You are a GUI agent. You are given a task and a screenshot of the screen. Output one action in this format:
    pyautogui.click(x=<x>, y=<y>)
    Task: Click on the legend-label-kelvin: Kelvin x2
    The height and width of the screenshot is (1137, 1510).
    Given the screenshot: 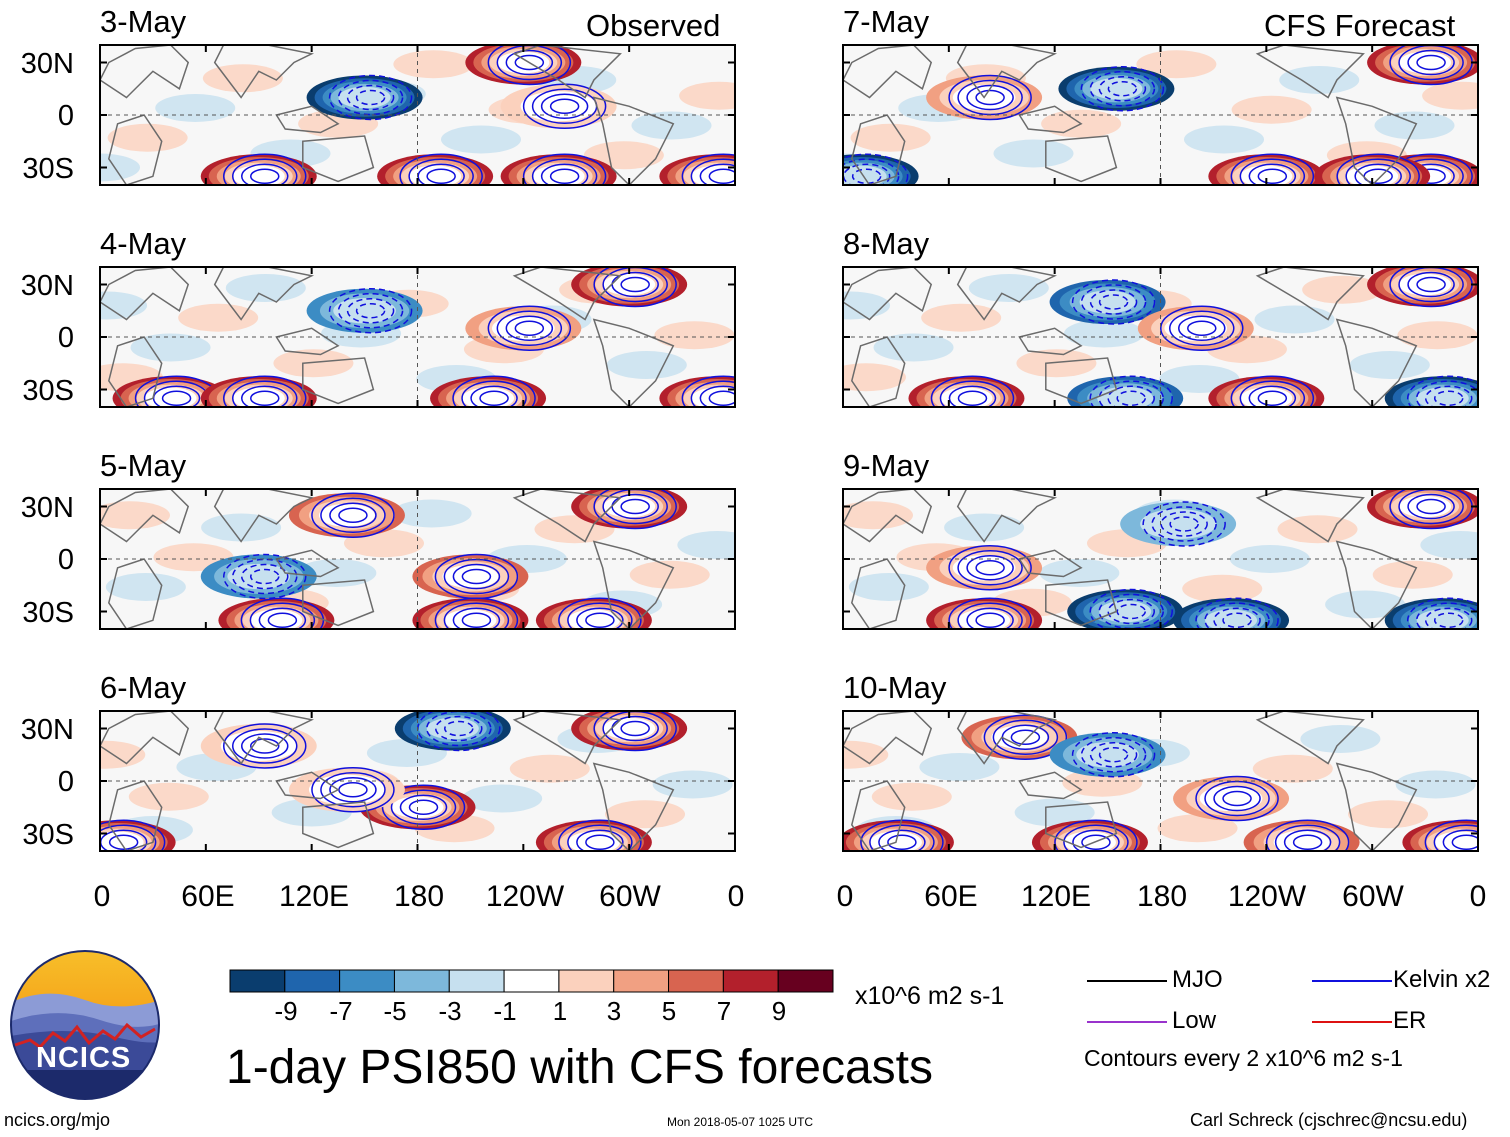 What is the action you would take?
    pyautogui.click(x=1442, y=979)
    